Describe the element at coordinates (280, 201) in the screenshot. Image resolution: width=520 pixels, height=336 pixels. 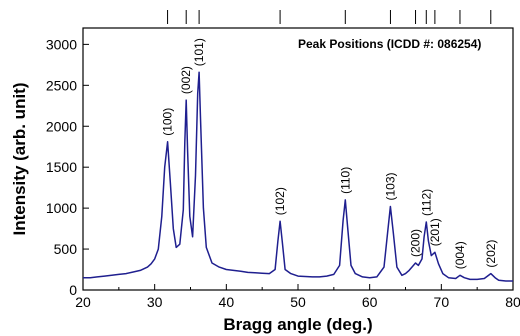
I see `peak-label: (102)` at that location.